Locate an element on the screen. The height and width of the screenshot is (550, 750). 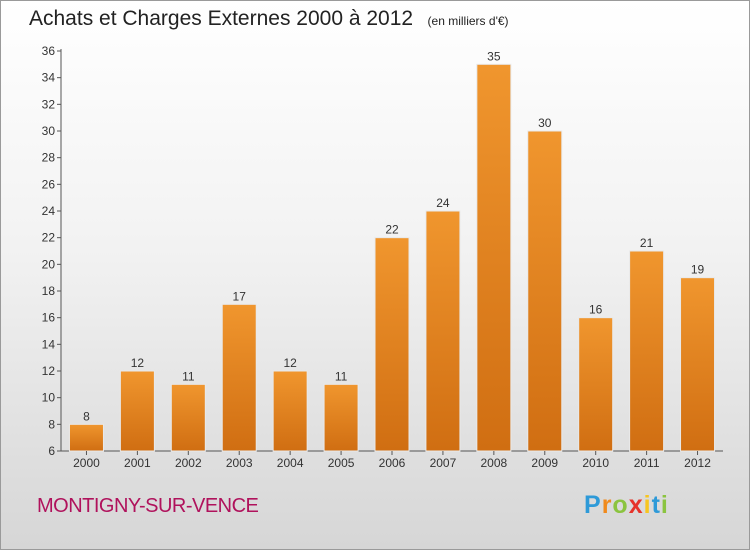
y-tick-label: 36 is located at coordinates (49, 51).